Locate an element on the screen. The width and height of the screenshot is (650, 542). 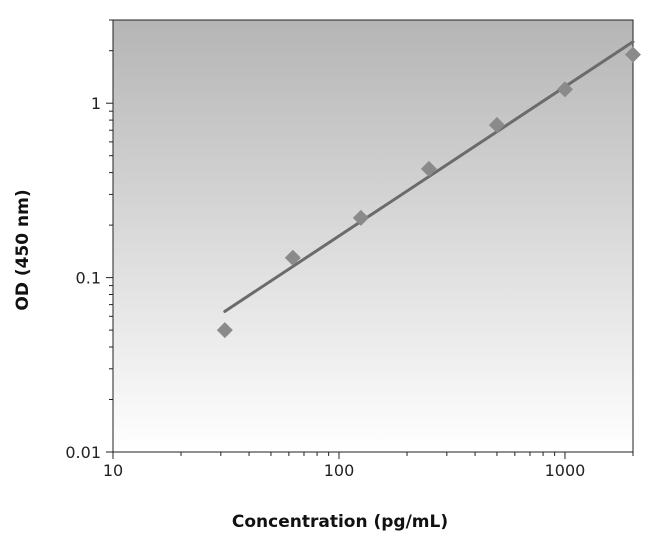
y-tick-label: 0.1 is located at coordinates (88, 278).